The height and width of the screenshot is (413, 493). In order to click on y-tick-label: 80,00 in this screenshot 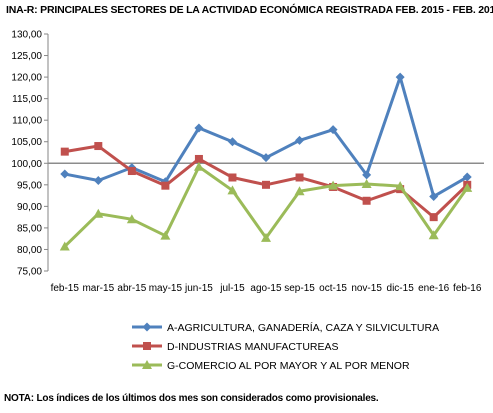, I will do `click(29, 250)`.